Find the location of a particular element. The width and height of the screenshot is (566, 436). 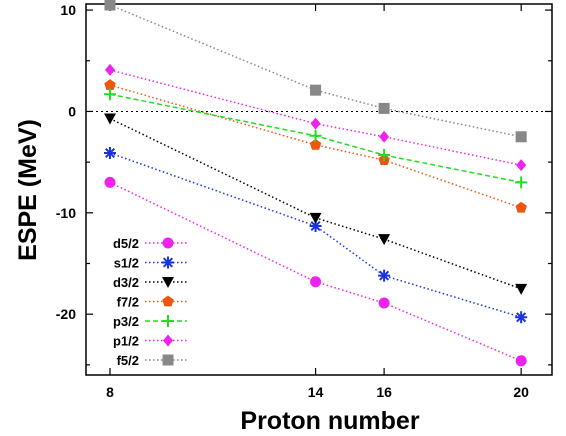

legend-label: d5/2 is located at coordinates (126, 243).